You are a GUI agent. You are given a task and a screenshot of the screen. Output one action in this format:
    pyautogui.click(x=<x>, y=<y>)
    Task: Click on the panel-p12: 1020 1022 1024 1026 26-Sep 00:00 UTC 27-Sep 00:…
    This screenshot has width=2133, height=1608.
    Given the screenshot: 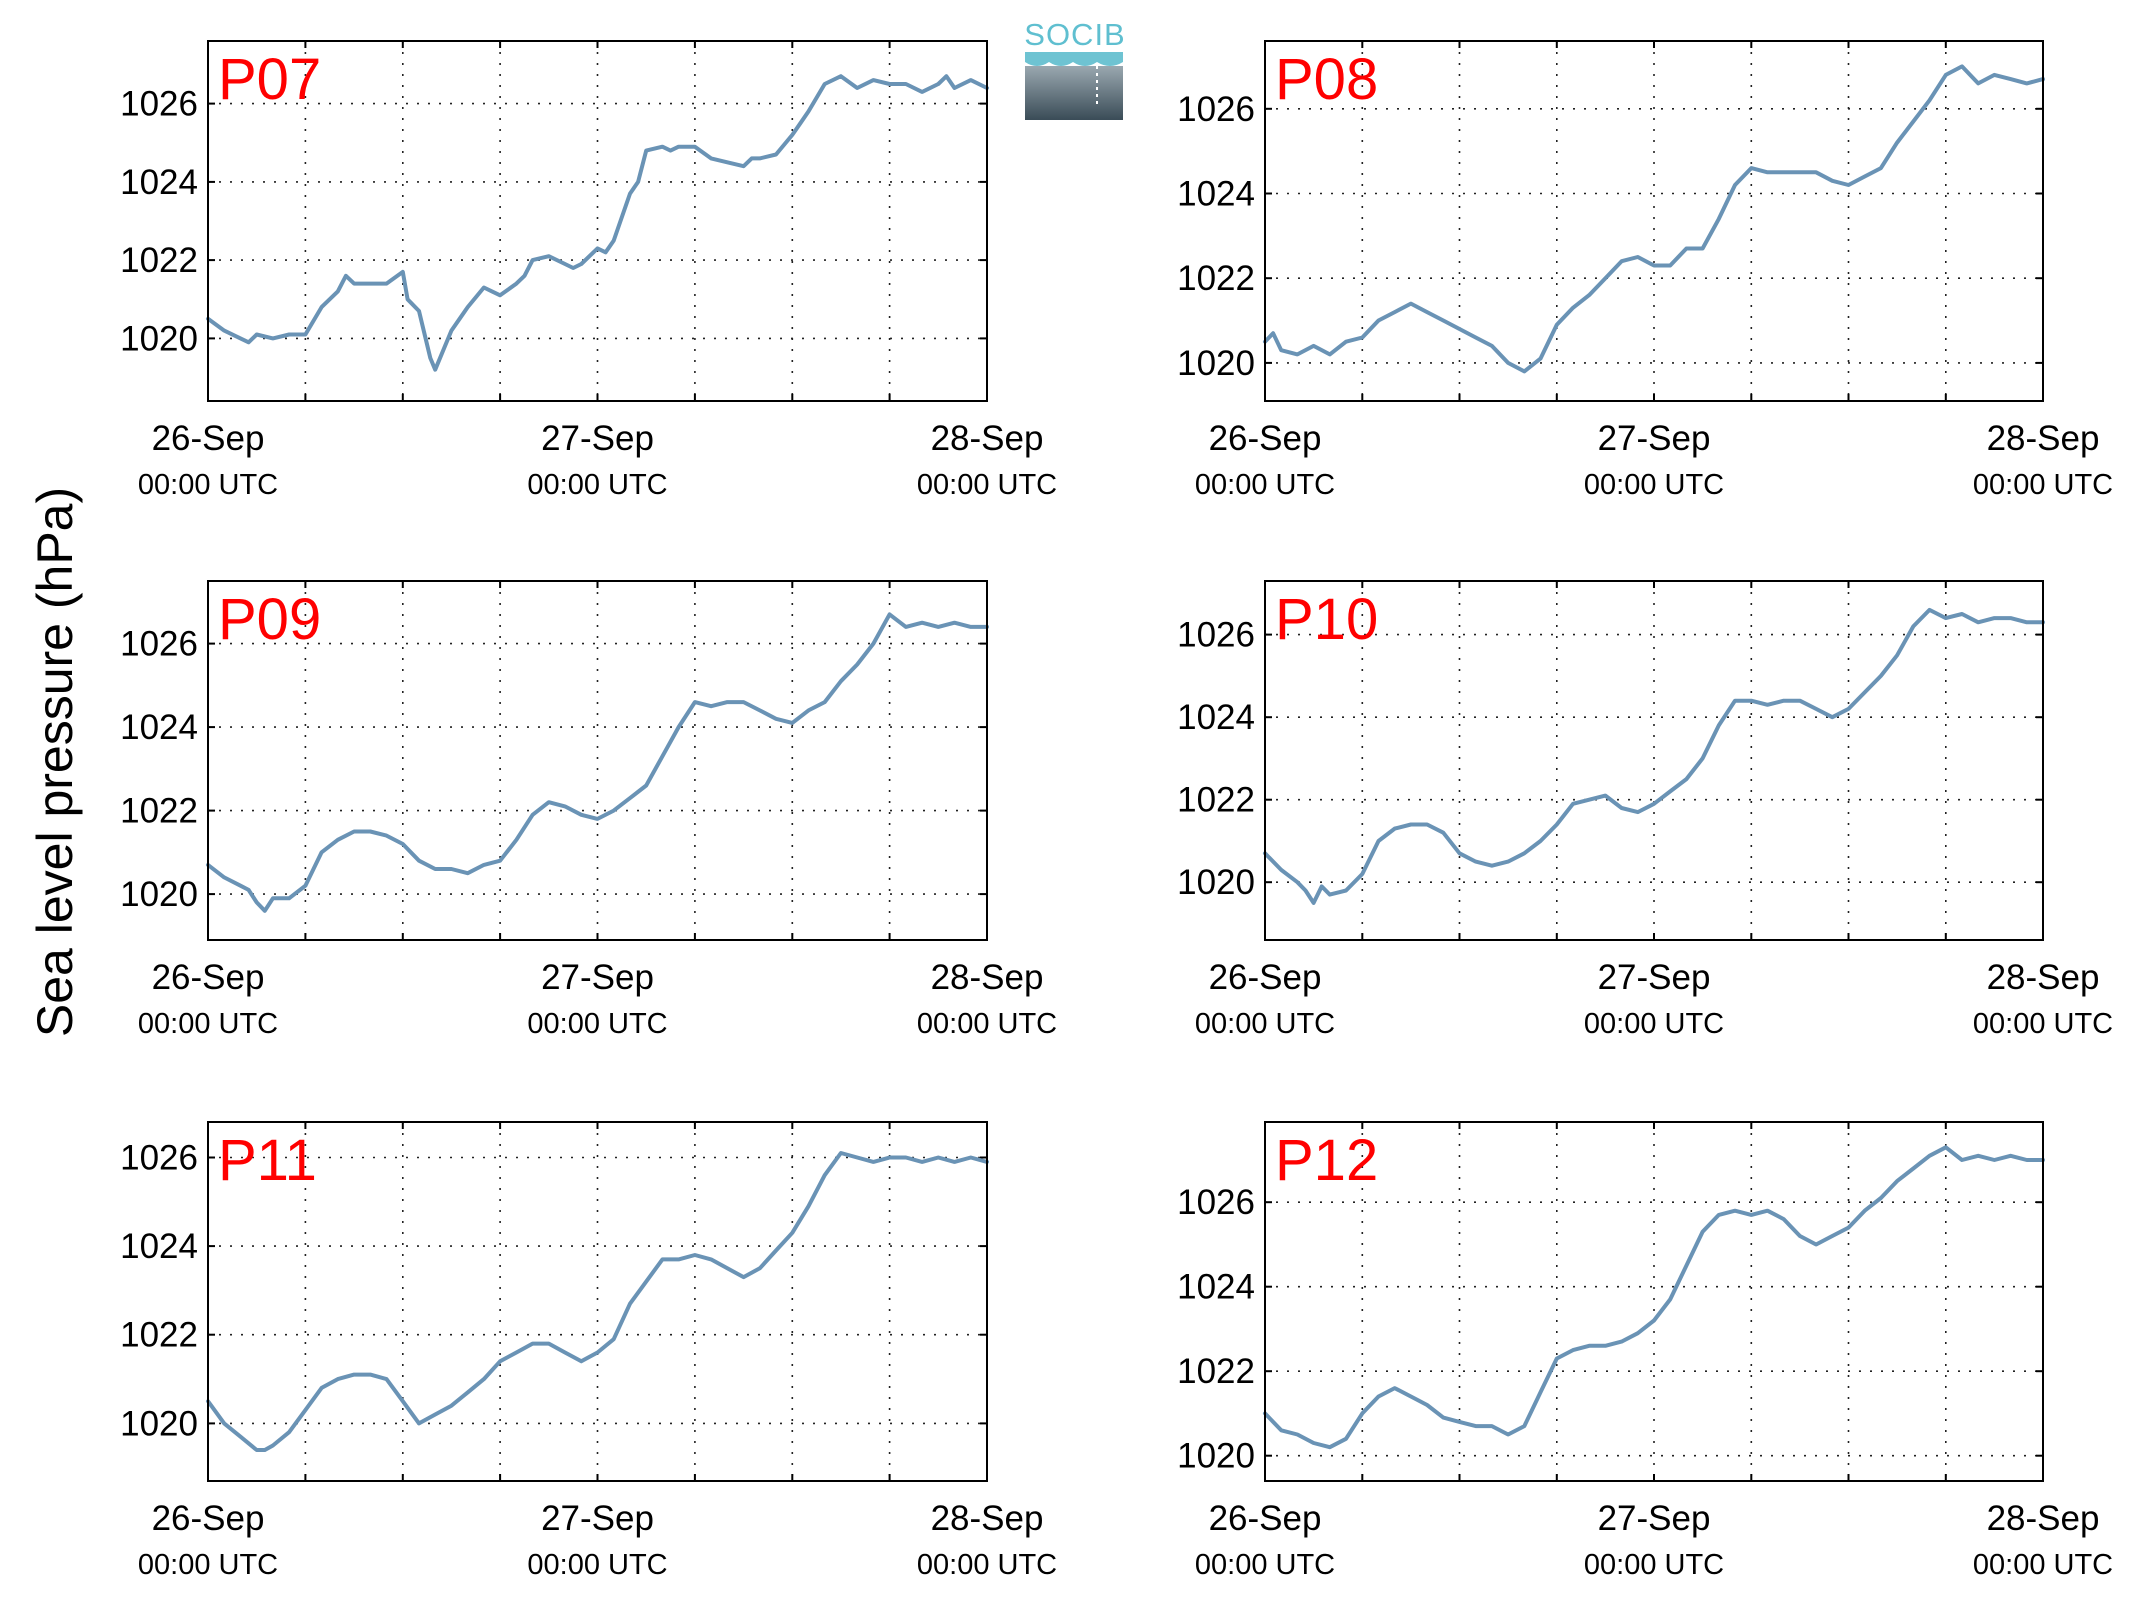 What is the action you would take?
    pyautogui.click(x=1645, y=1351)
    